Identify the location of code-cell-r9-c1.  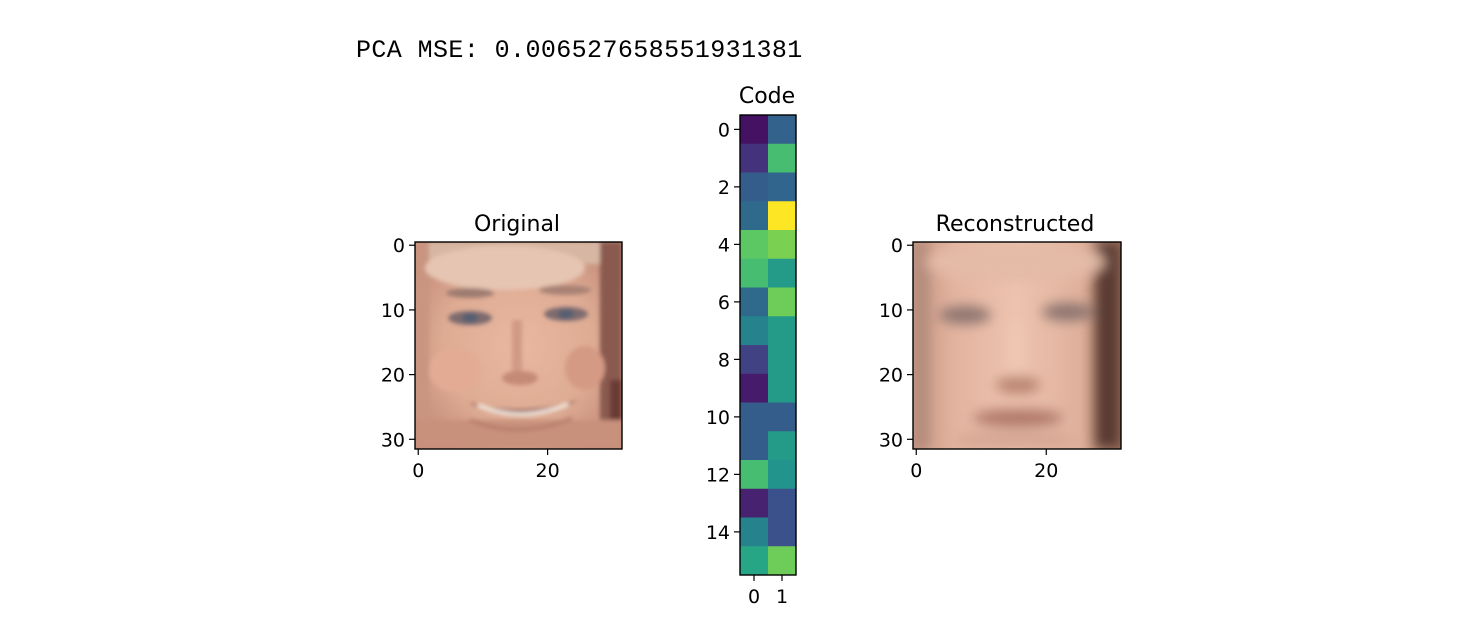
(782, 388).